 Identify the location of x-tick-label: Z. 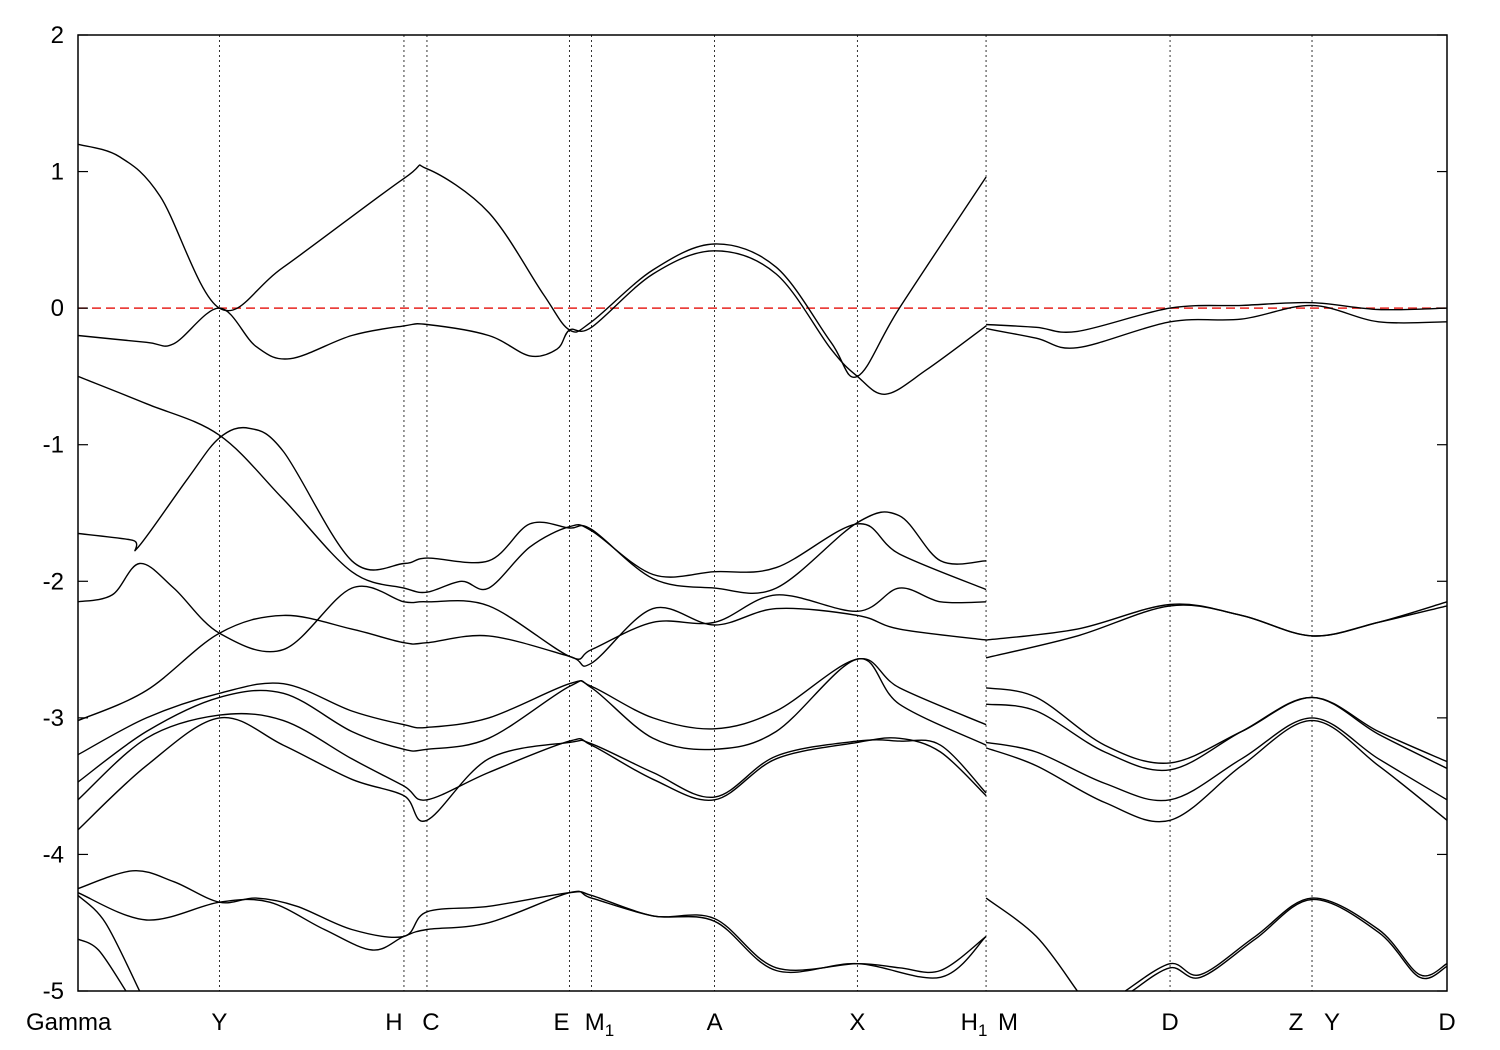
(1296, 1022).